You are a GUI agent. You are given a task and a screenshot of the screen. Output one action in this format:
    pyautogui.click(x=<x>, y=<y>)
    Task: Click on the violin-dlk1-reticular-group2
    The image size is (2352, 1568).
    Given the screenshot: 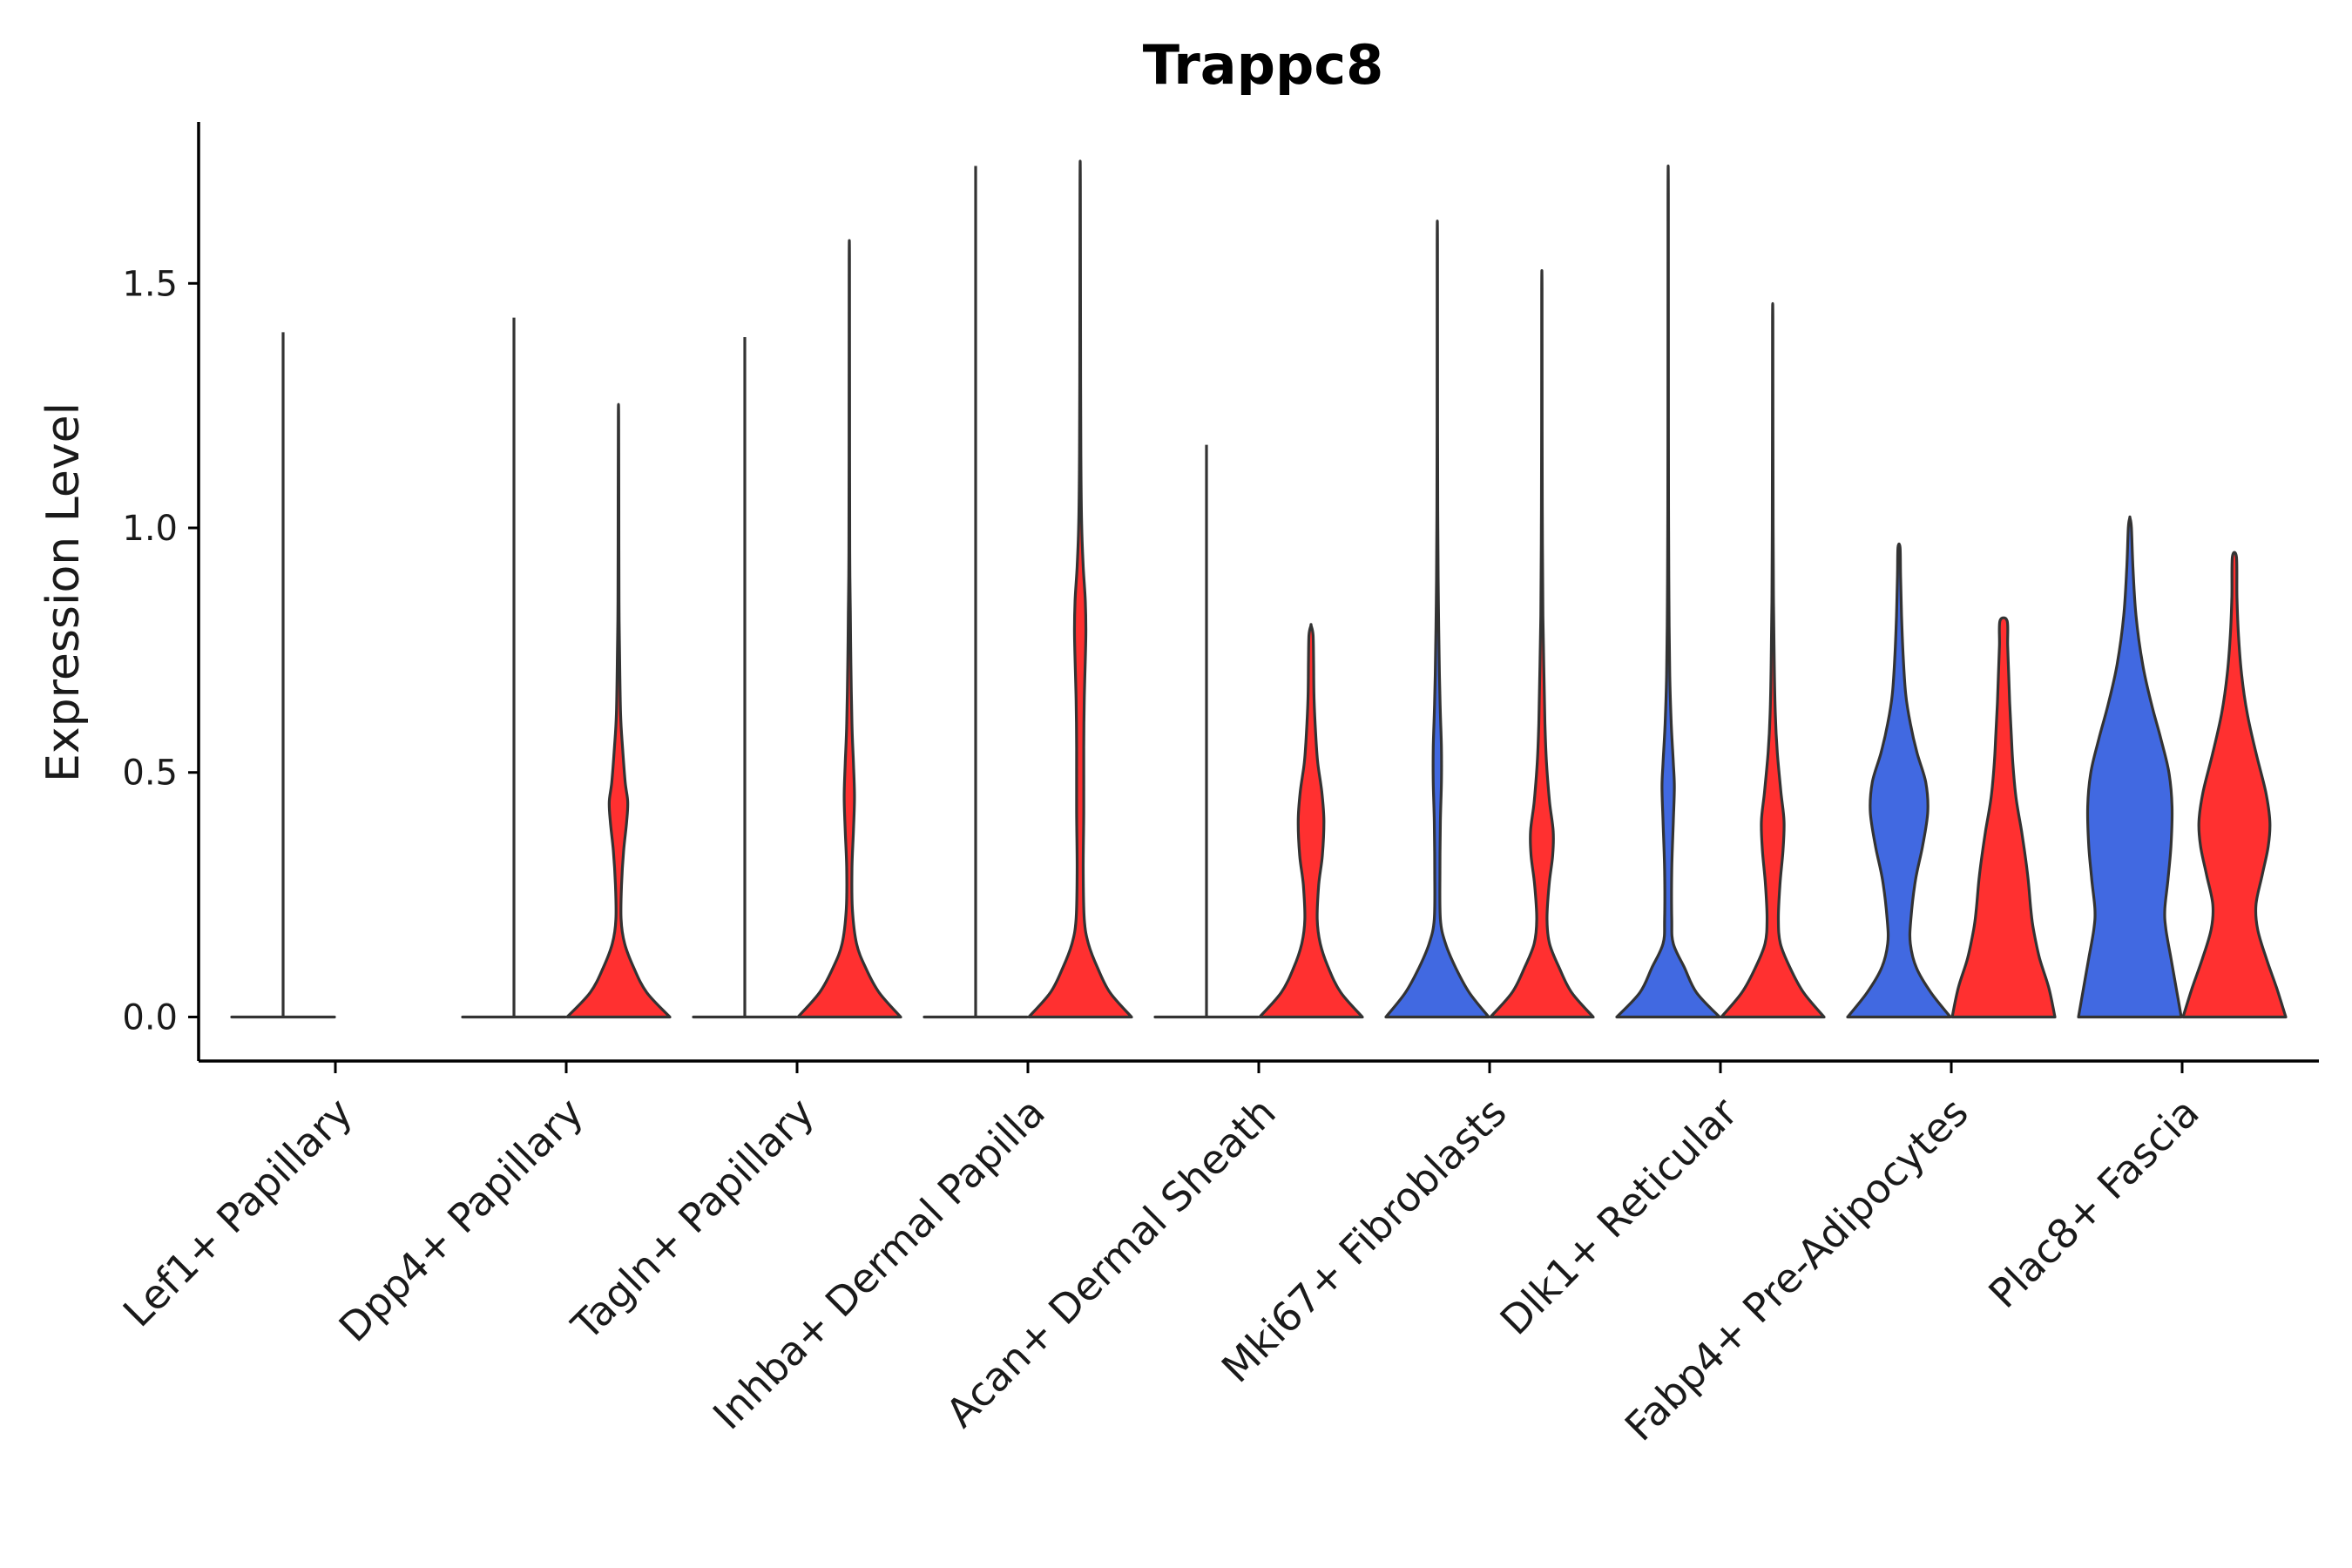 What is the action you would take?
    pyautogui.click(x=1773, y=660)
    